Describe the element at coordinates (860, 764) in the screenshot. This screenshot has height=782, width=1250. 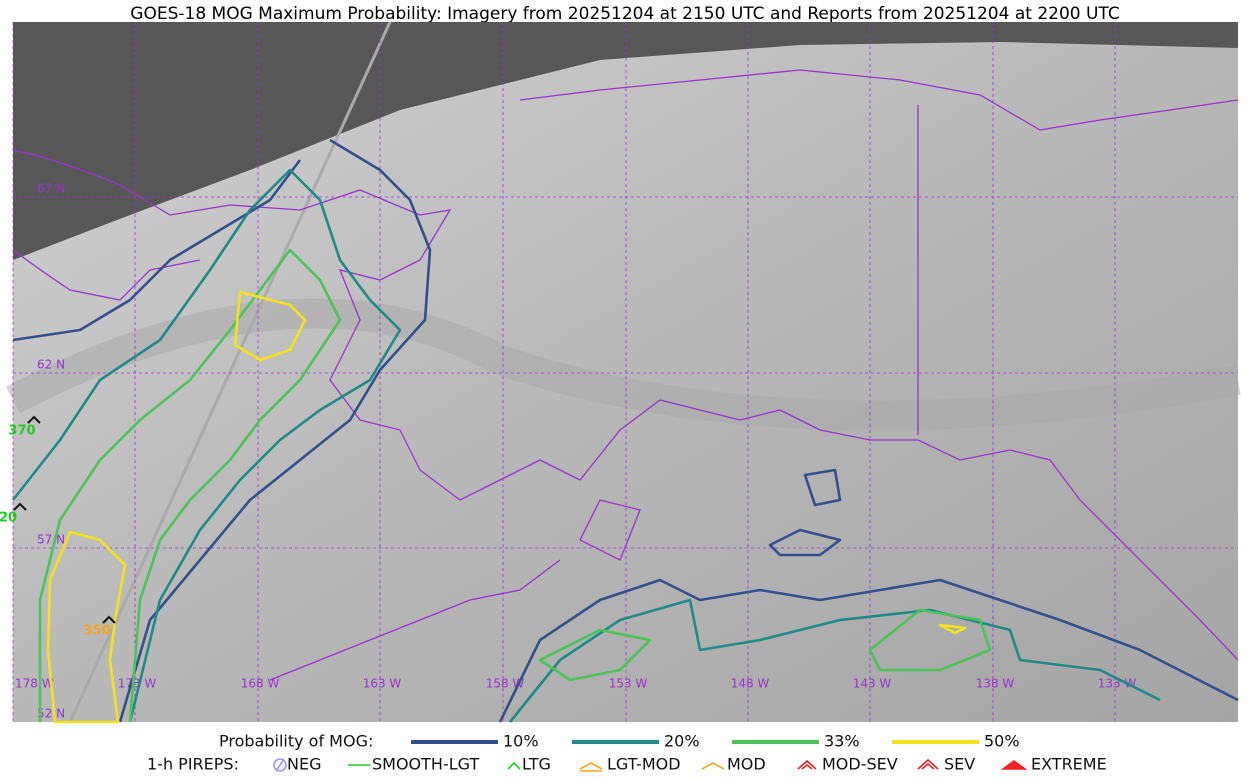
I see `pirep-label: MOD-SEV` at that location.